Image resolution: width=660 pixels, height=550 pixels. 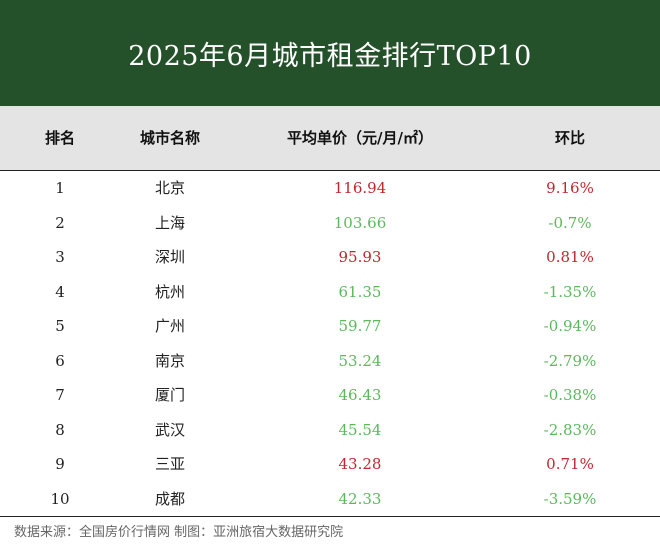 What do you see at coordinates (360, 138) in the screenshot?
I see `header-price: 平均单价（元/月/㎡）` at bounding box center [360, 138].